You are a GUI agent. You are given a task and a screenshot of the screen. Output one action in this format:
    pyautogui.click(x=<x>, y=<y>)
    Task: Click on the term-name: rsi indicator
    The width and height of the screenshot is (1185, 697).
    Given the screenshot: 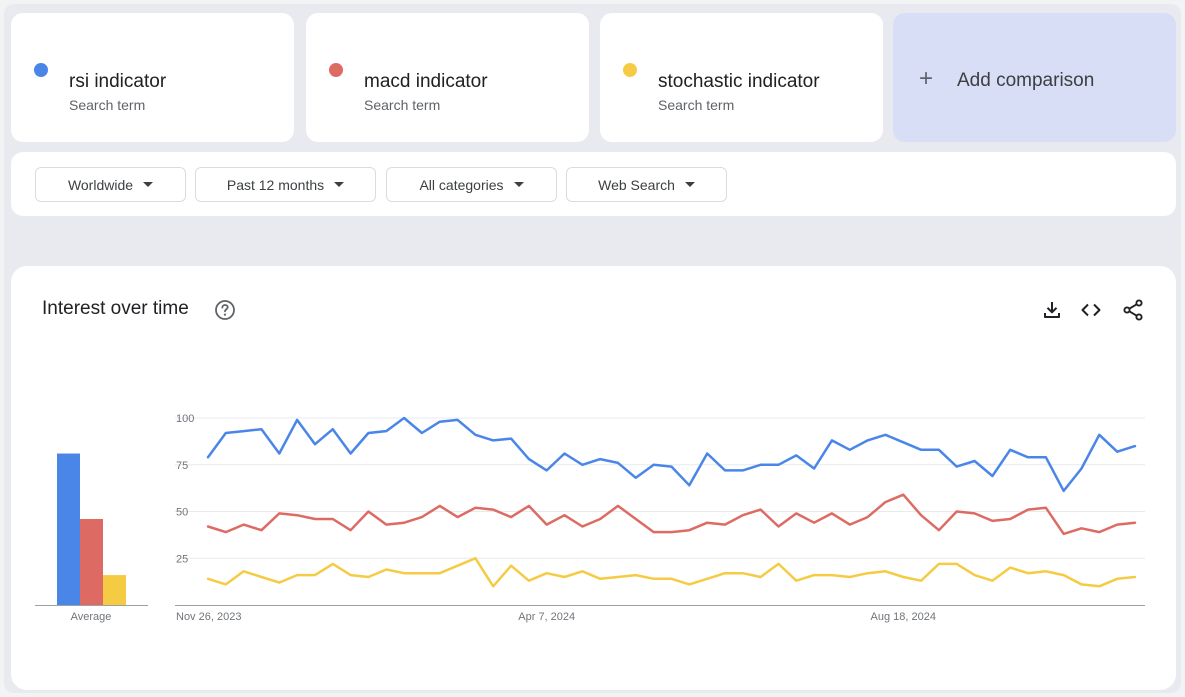 What is the action you would take?
    pyautogui.click(x=118, y=81)
    